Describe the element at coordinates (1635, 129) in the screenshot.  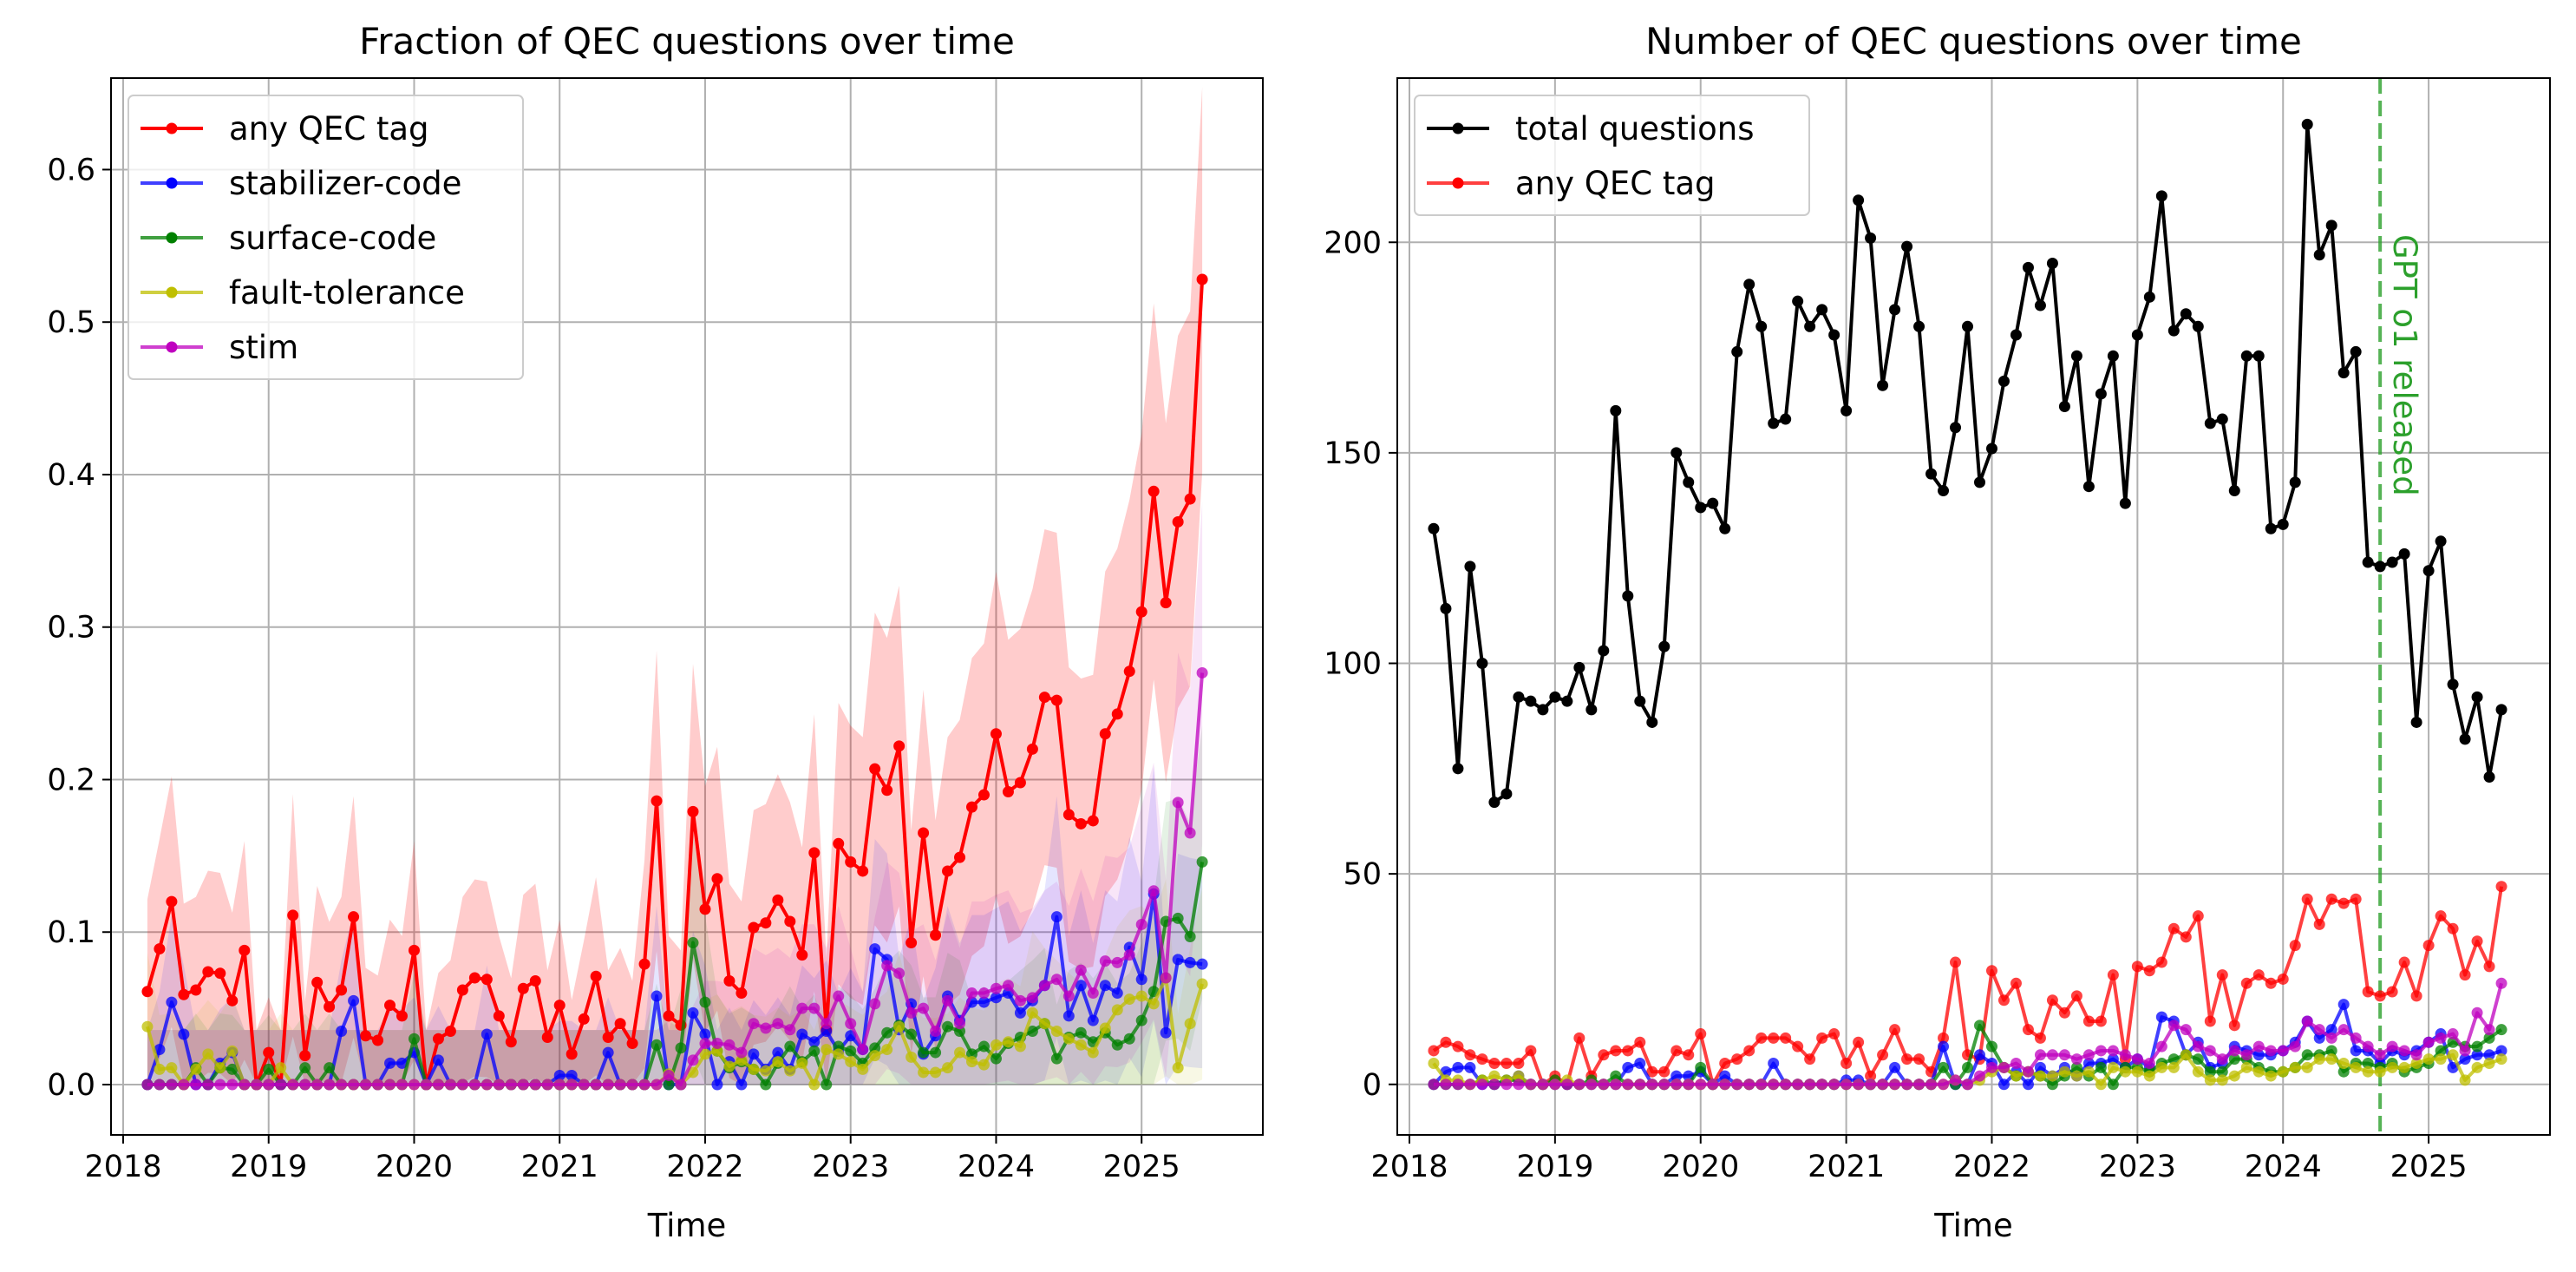
I see `legend-label: total questions` at that location.